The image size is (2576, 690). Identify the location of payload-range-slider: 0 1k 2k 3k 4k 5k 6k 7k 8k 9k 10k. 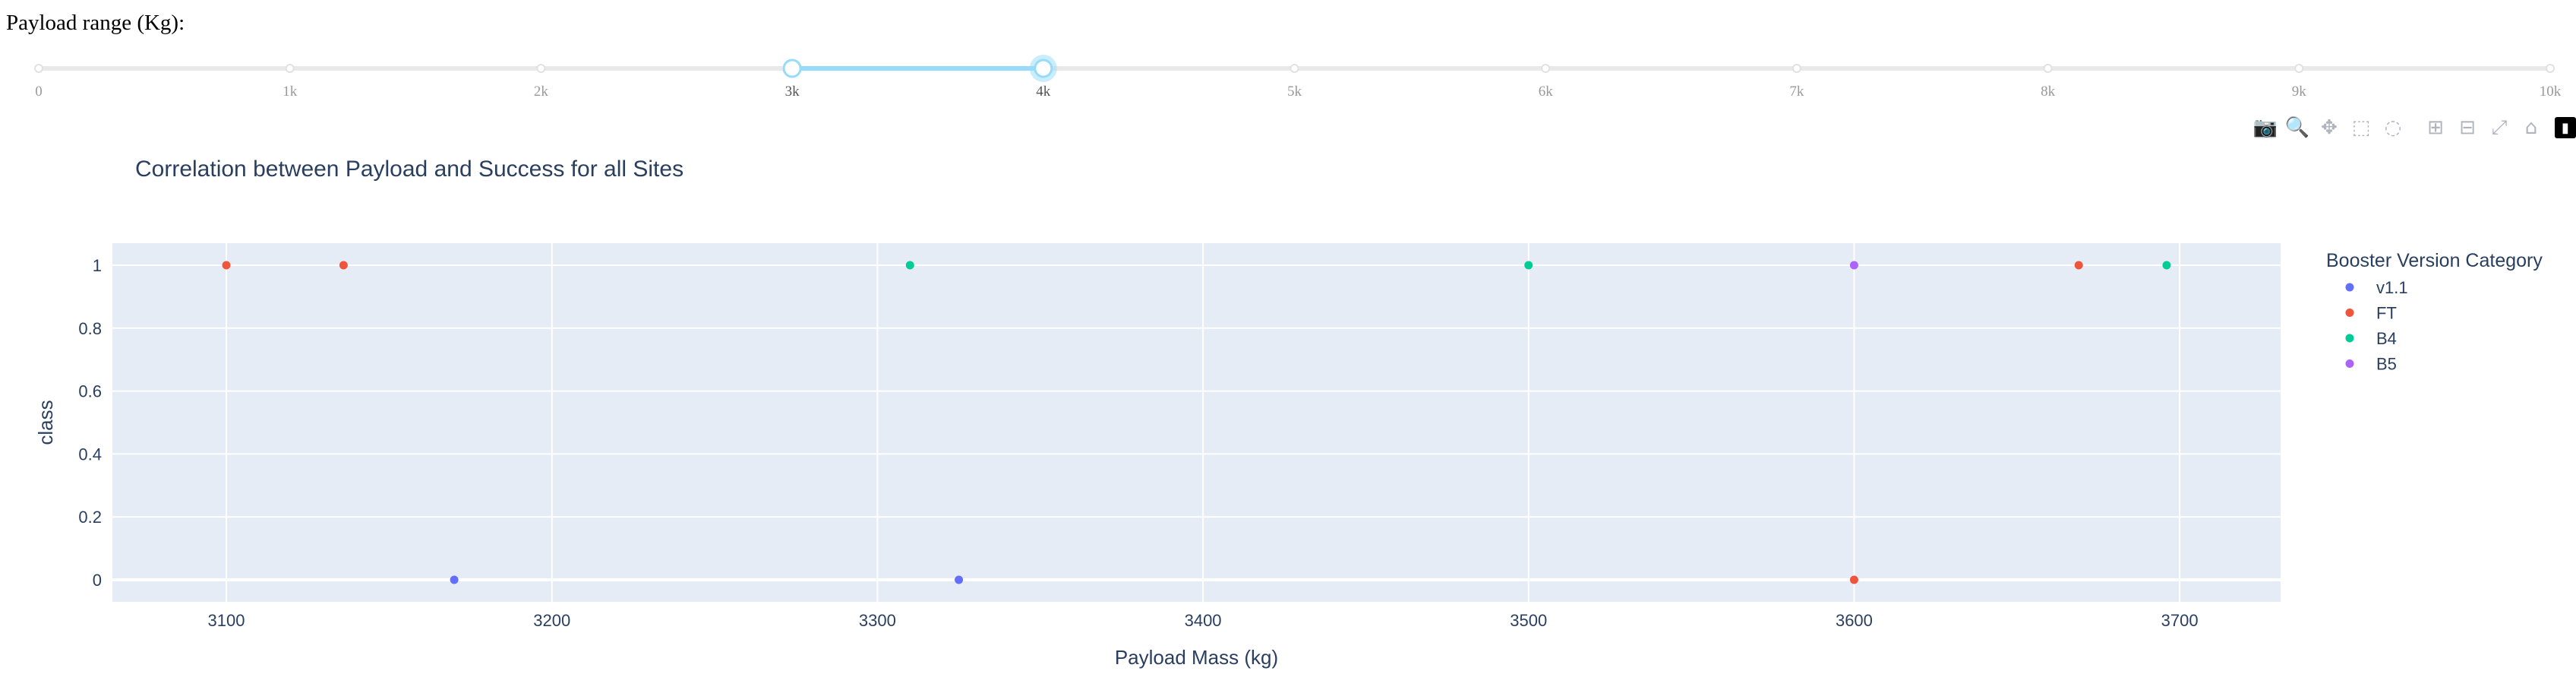
(1288, 76).